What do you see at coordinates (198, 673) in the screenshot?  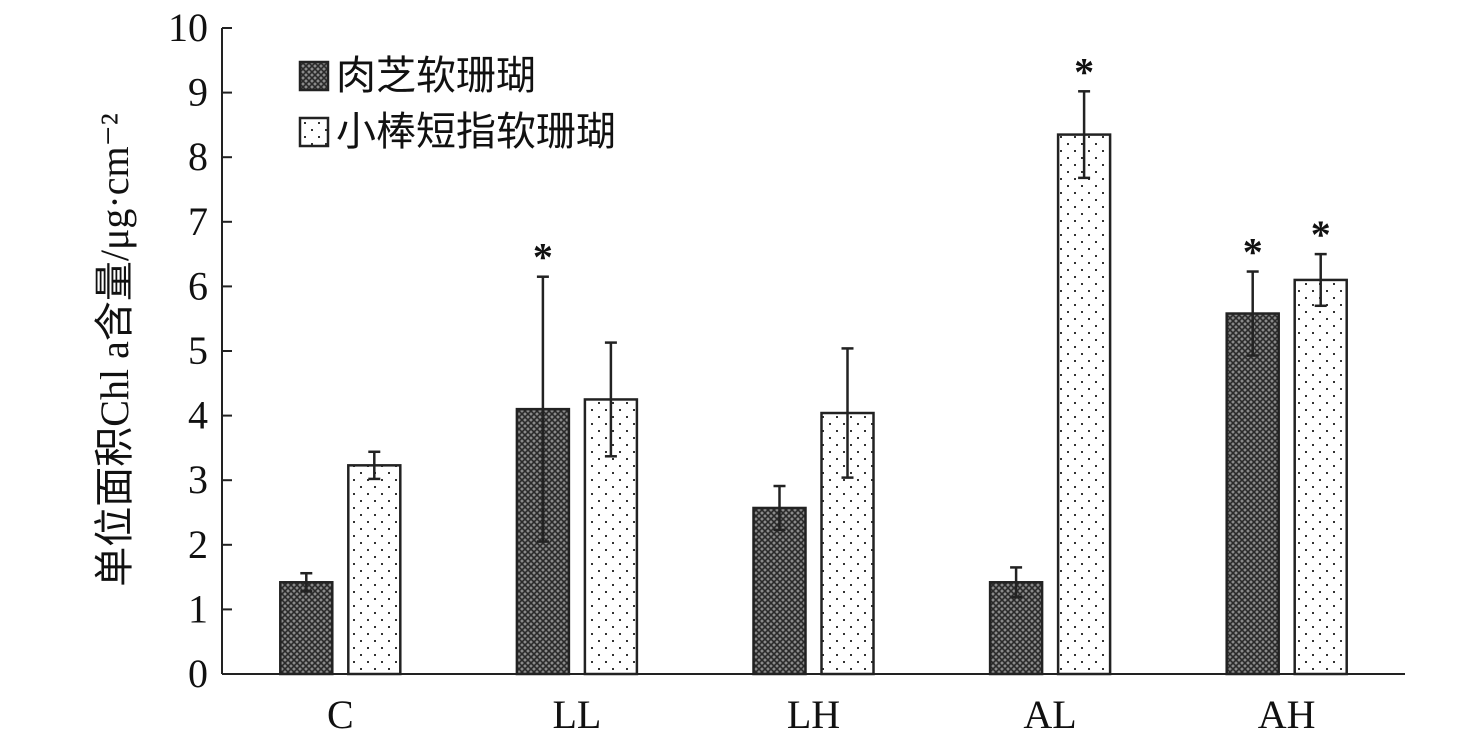 I see `y-tick-label: 0` at bounding box center [198, 673].